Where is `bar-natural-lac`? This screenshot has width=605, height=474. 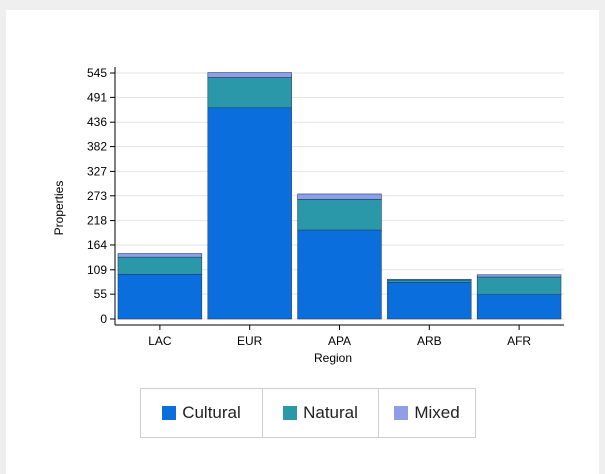
bar-natural-lac is located at coordinates (160, 265).